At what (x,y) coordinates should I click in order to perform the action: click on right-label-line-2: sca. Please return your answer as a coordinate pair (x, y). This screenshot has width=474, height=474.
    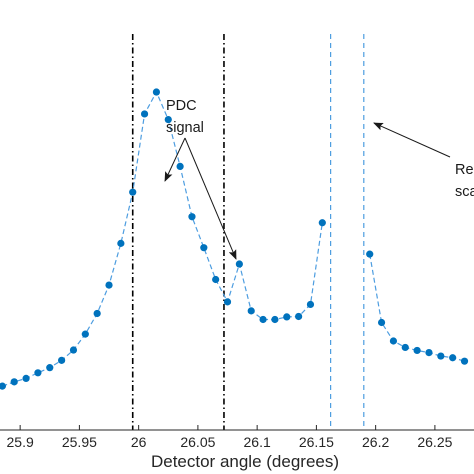
    Looking at the image, I should click on (464, 192).